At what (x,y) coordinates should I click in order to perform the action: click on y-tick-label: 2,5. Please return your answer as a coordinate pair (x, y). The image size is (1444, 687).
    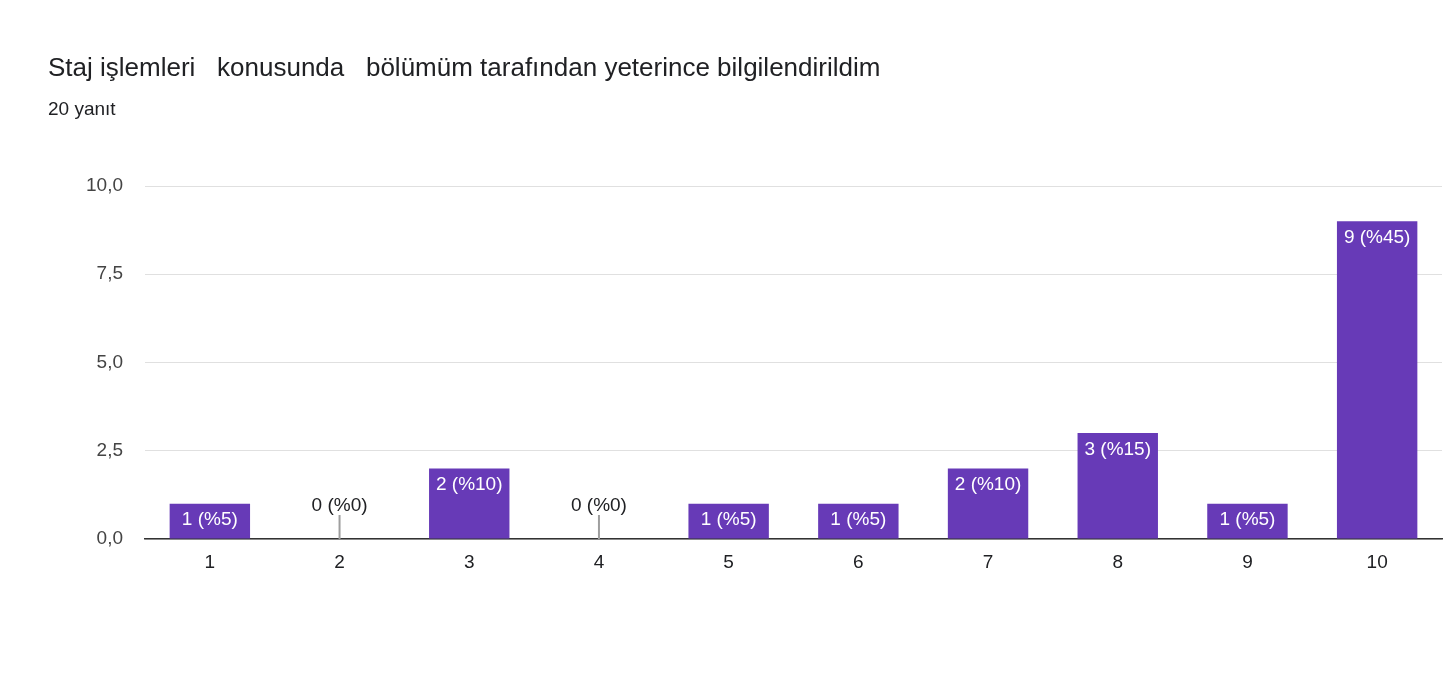
    Looking at the image, I should click on (109, 449).